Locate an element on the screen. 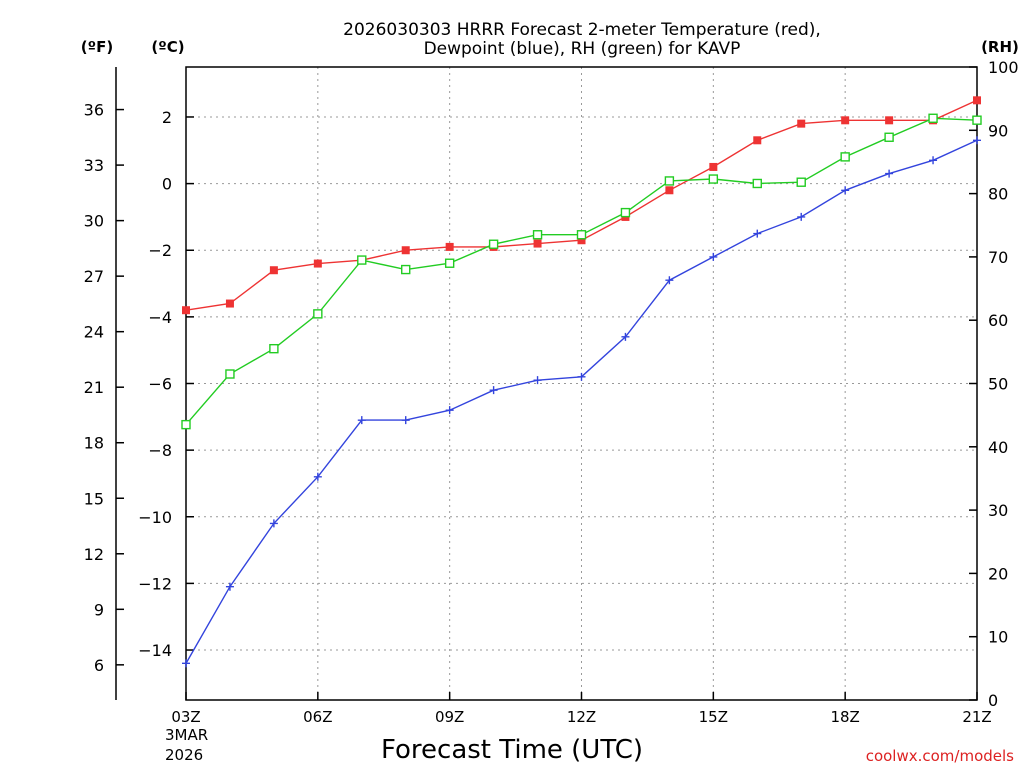  celsius-unit-label: (ºC) is located at coordinates (167, 47).